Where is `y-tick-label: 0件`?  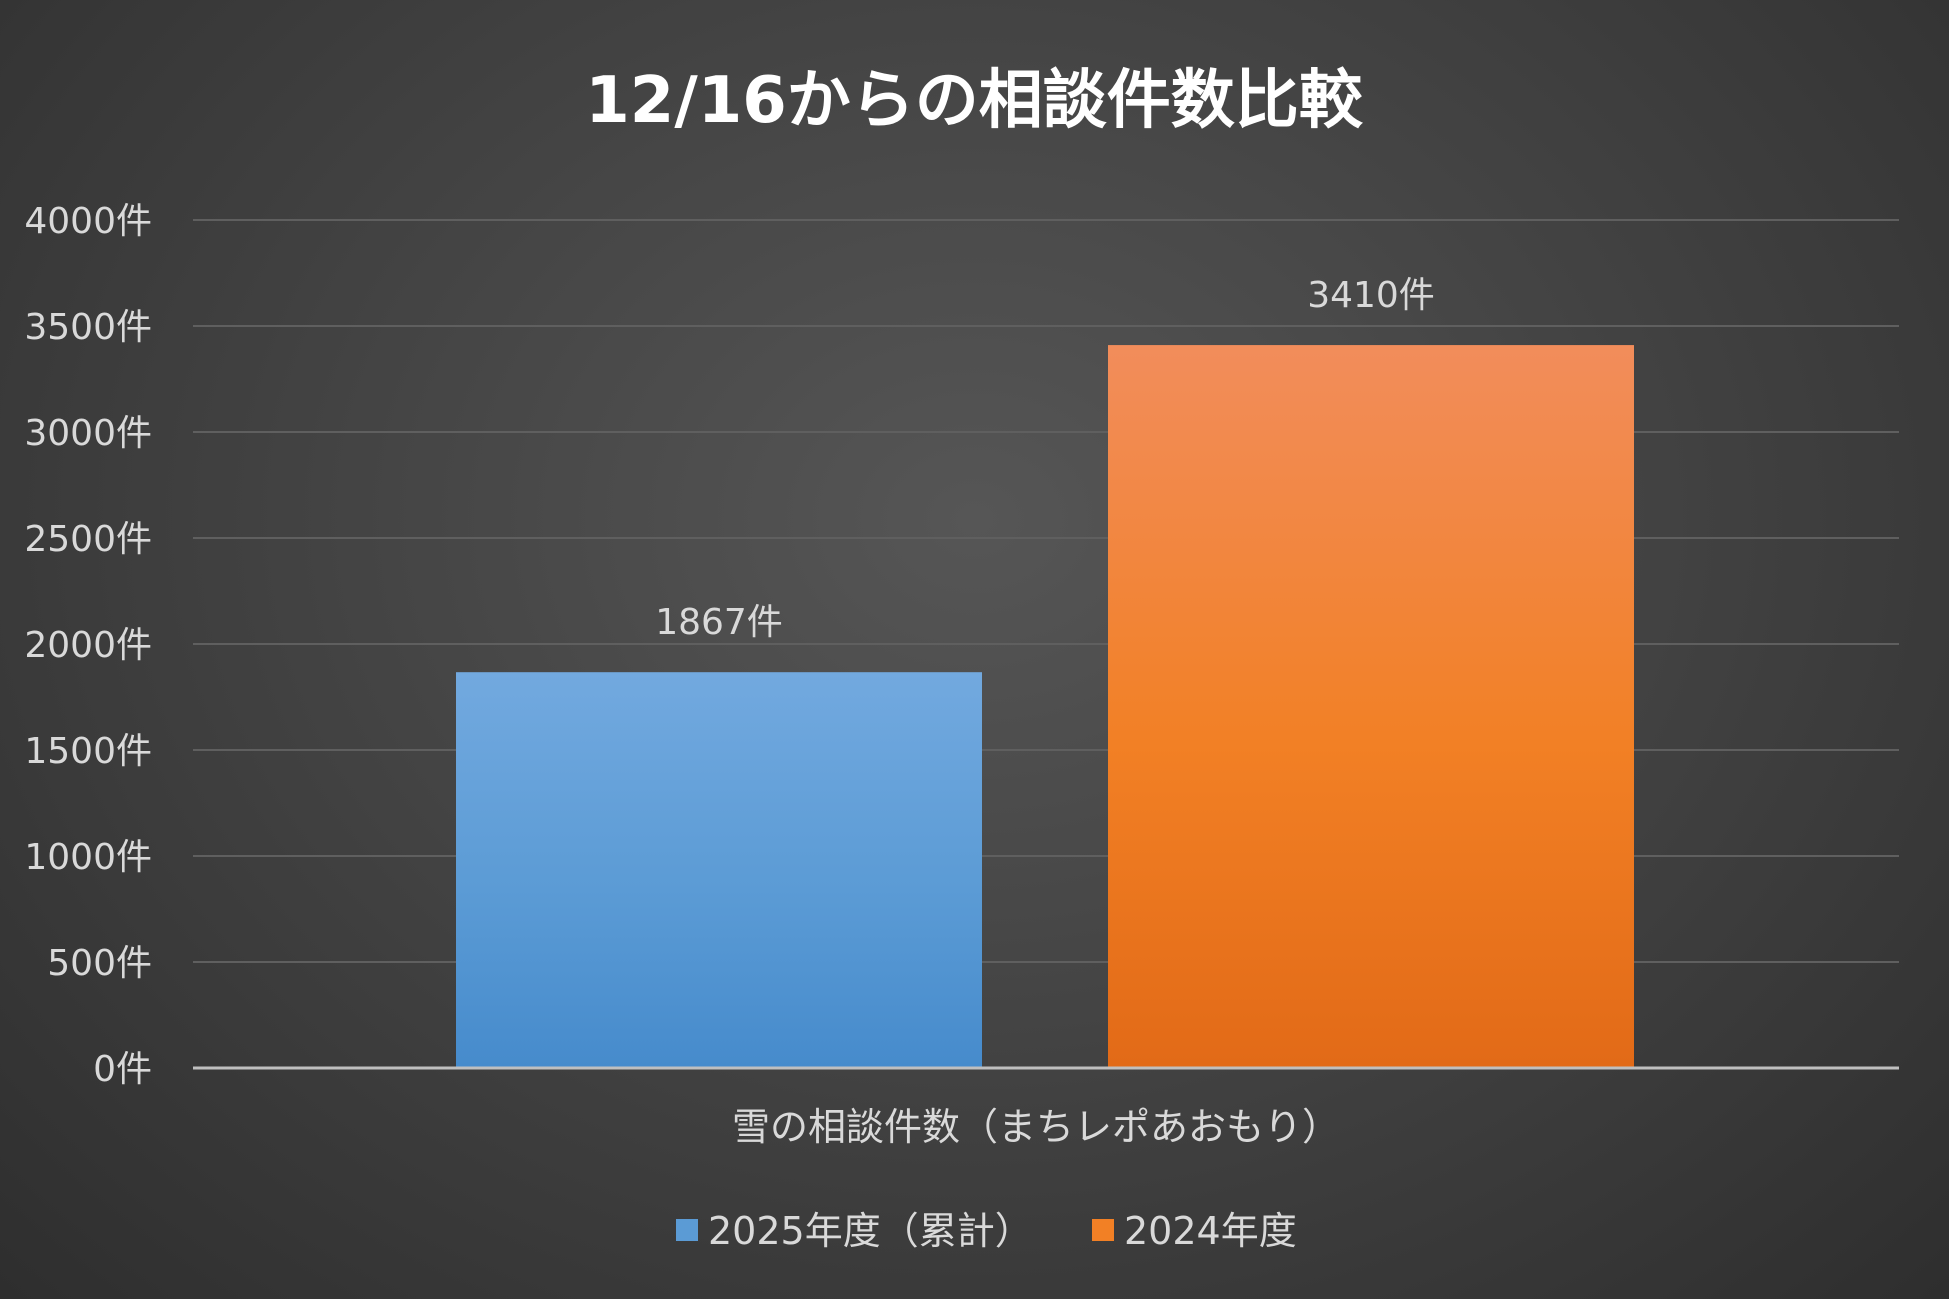 y-tick-label: 0件 is located at coordinates (122, 1069).